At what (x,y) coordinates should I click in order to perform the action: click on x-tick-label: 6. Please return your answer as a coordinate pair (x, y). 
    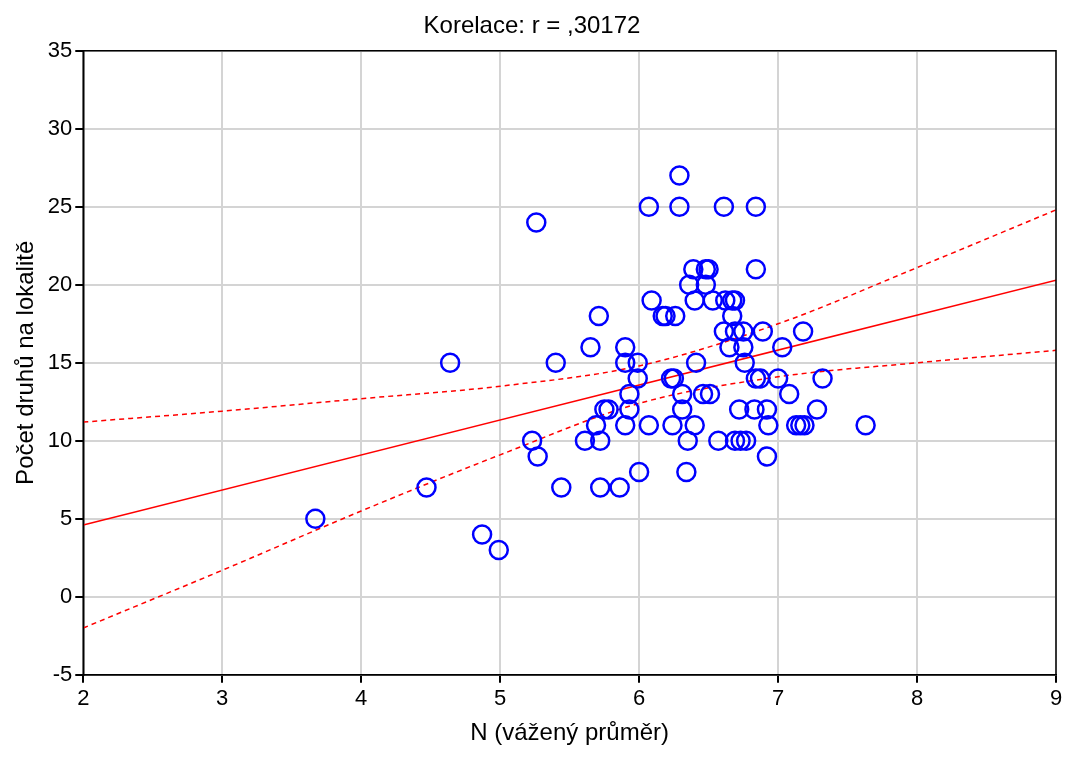
    Looking at the image, I should click on (639, 698).